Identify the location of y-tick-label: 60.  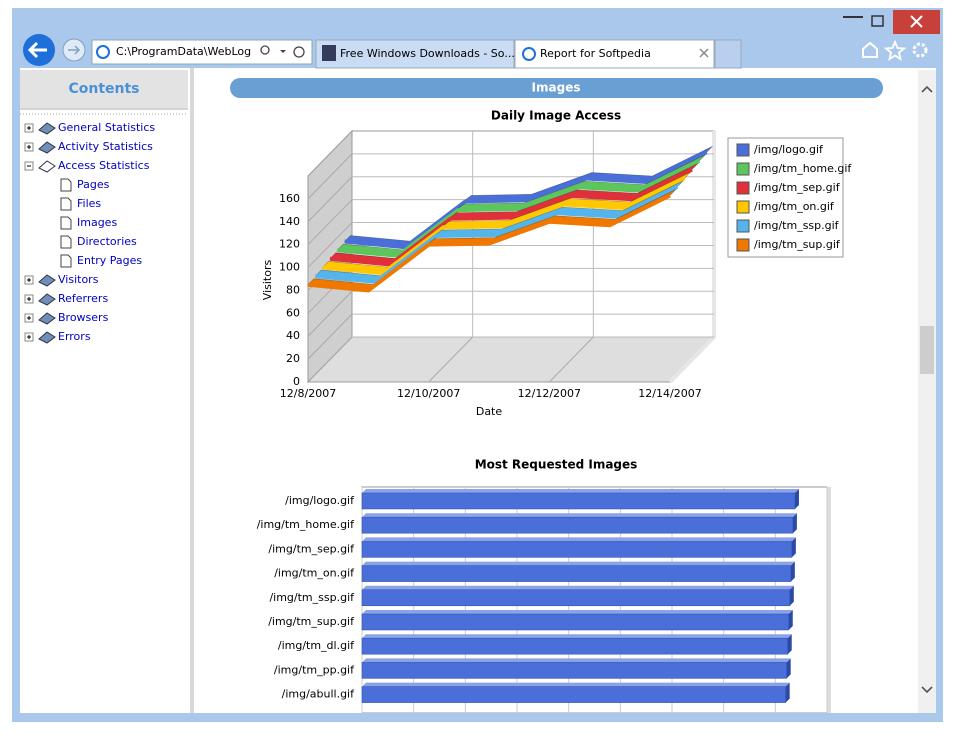
(293, 312).